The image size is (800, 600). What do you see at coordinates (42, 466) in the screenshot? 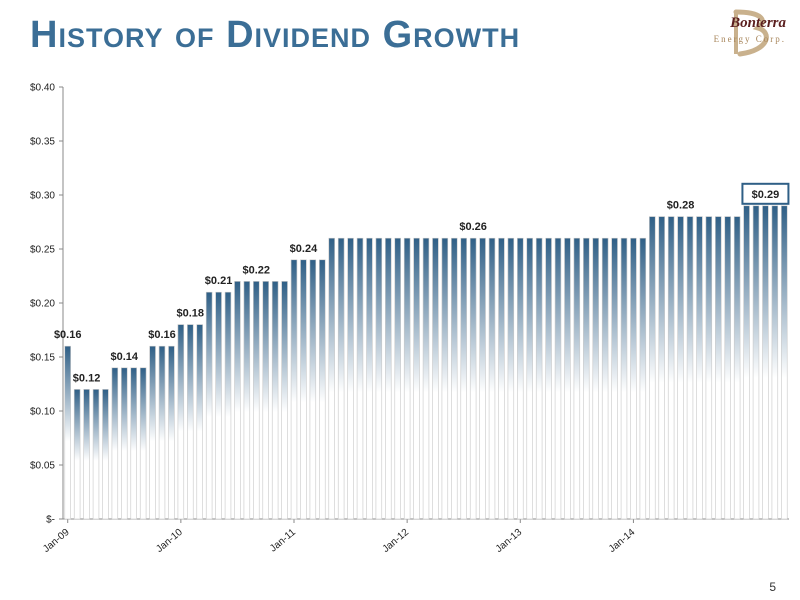
I see `y-tick-label: $0.05` at bounding box center [42, 466].